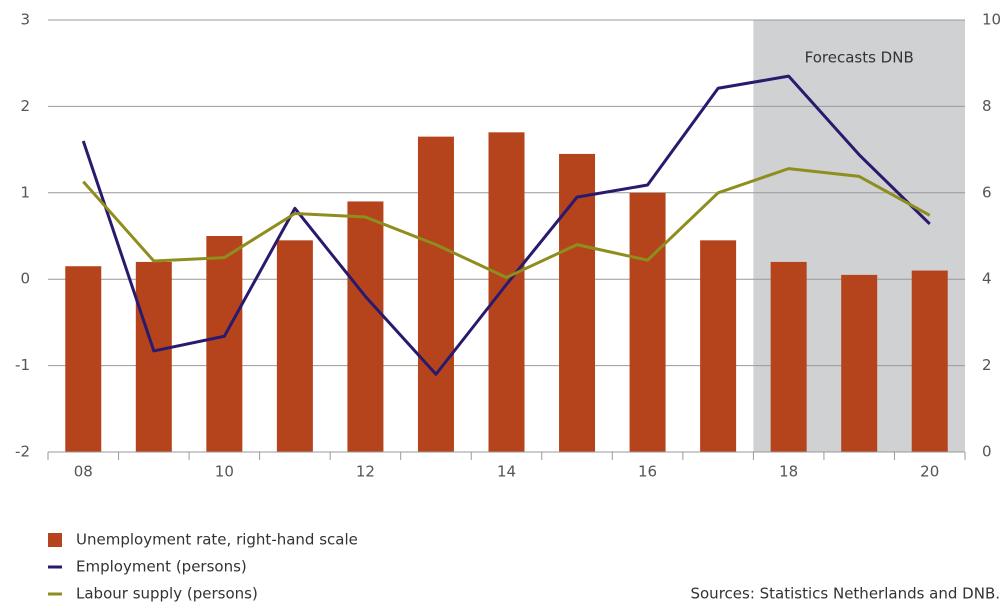 Image resolution: width=1007 pixels, height=604 pixels. What do you see at coordinates (161, 567) in the screenshot?
I see `legend-label: Employment (persons)` at bounding box center [161, 567].